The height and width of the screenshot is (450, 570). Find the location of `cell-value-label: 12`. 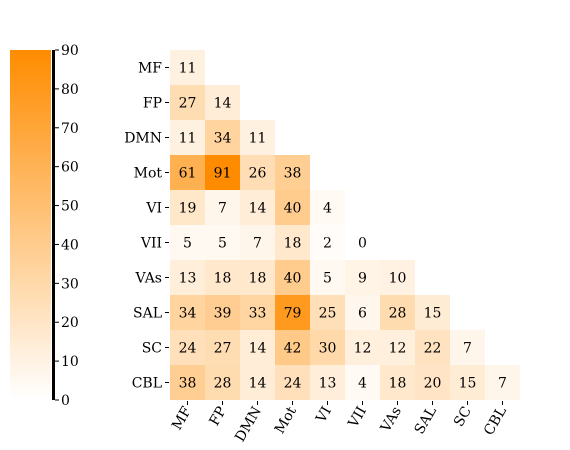

cell-value-label: 12 is located at coordinates (398, 349).